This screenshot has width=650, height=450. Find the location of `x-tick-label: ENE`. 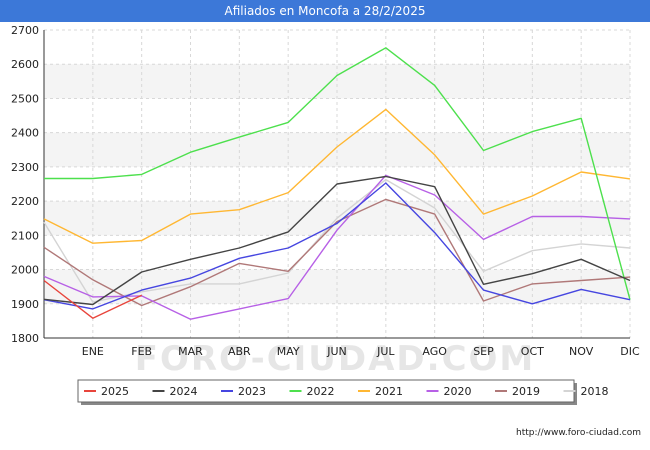

x-tick-label: ENE is located at coordinates (93, 351).